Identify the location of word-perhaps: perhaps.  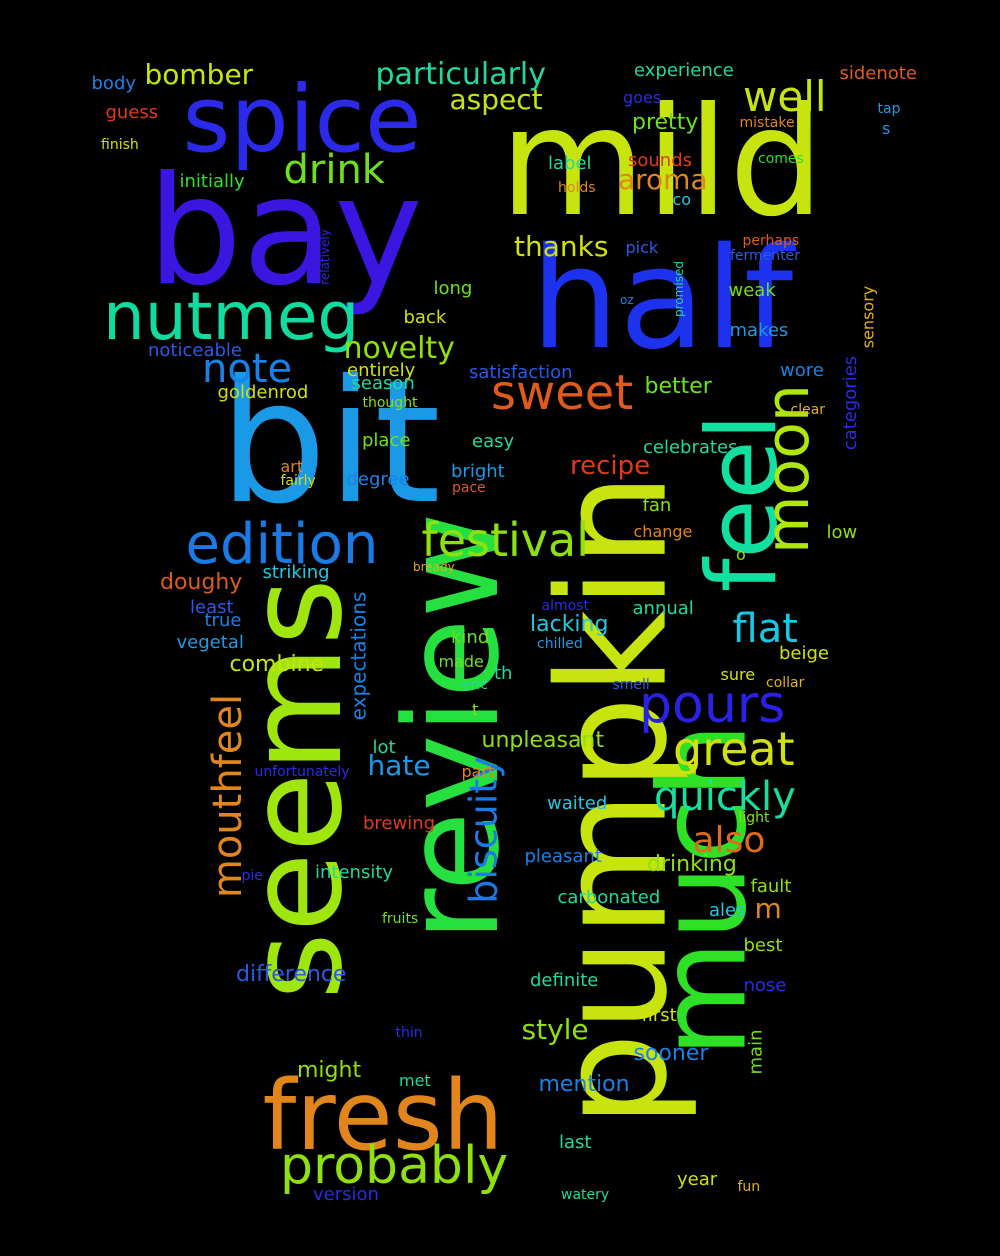
(771, 241).